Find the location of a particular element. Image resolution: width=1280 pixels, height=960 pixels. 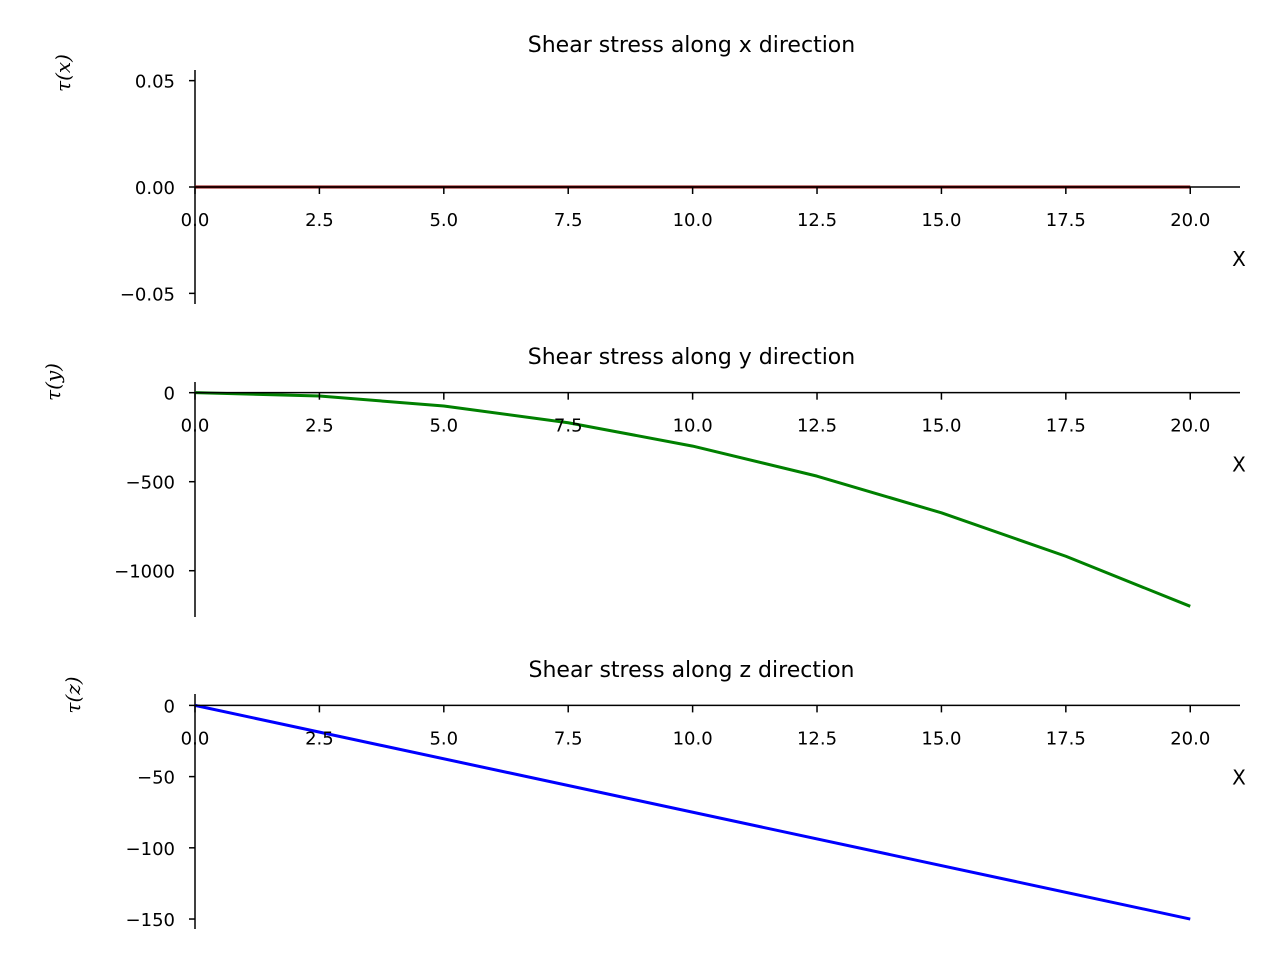

y-axis-label: τ(x) is located at coordinates (63, 73).